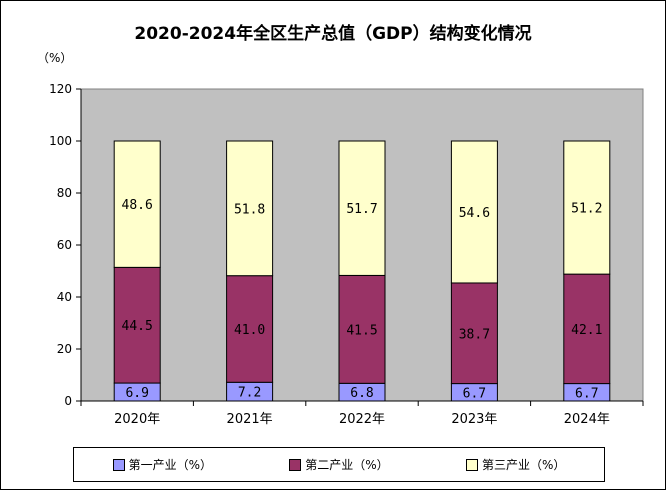  What do you see at coordinates (347, 465) in the screenshot?
I see `legend-label-secondary: 第二产业（%）` at bounding box center [347, 465].